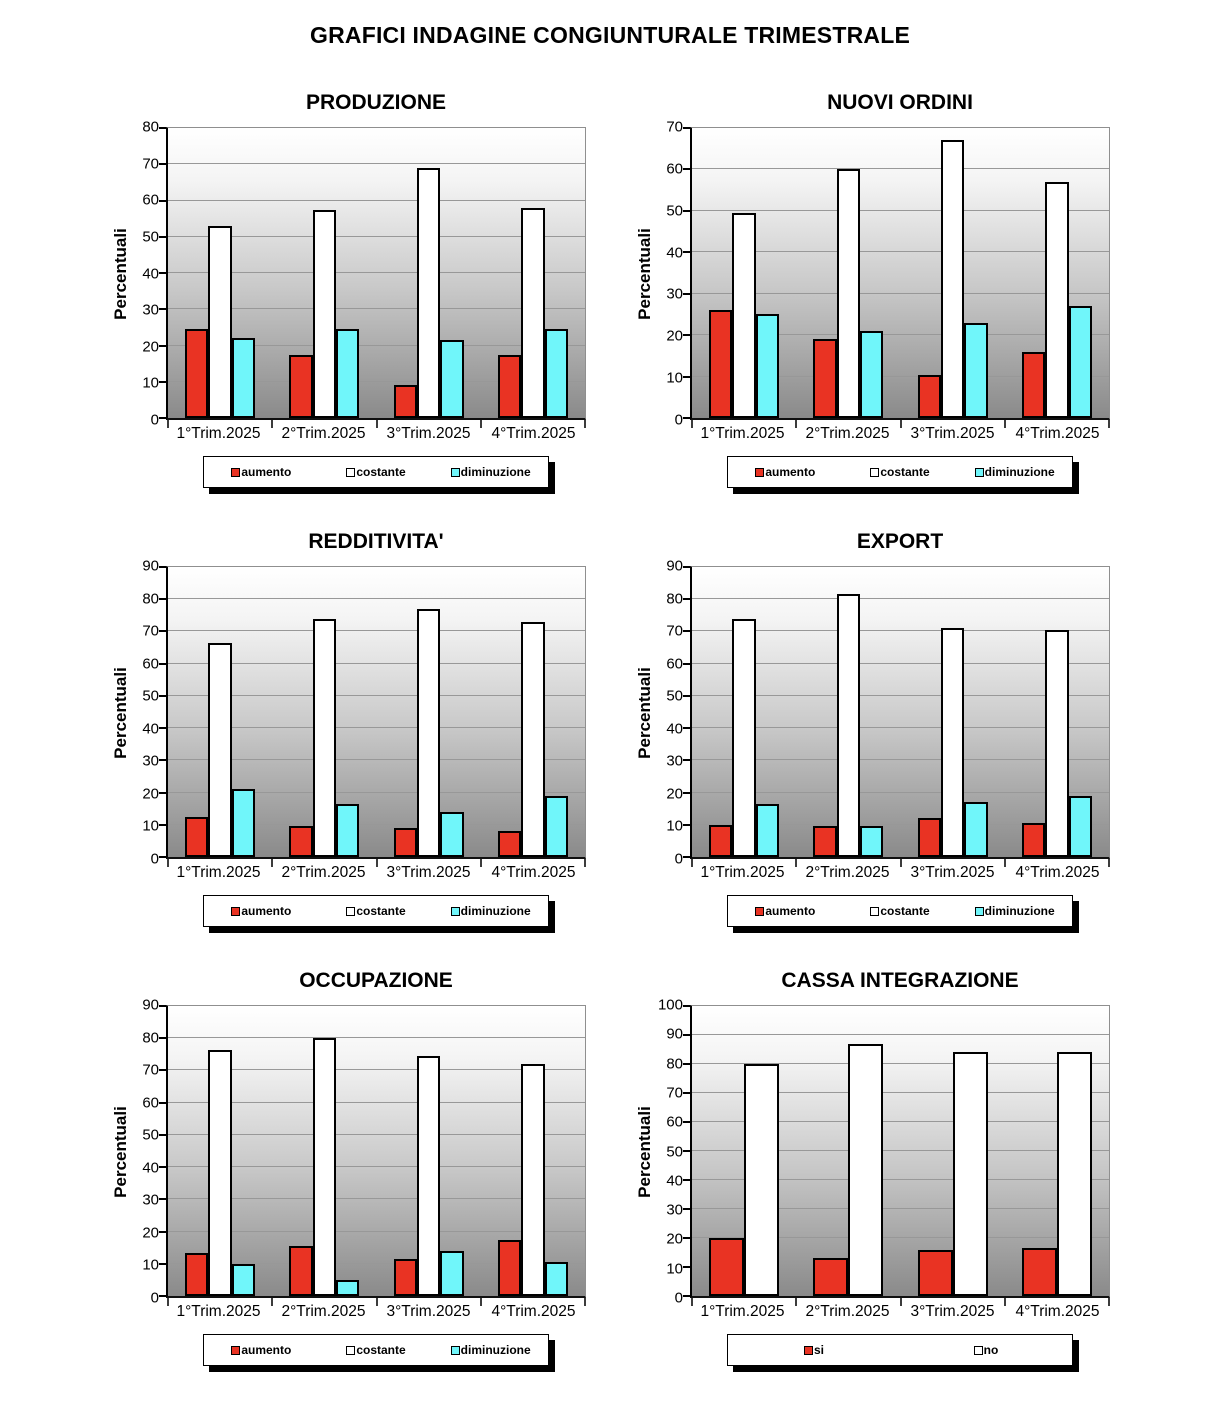 This screenshot has width=1220, height=1416. Describe the element at coordinates (149, 713) in the screenshot. I see `y-axis-ticks: 0 10 20 30 40 50 60 70 80 90` at that location.